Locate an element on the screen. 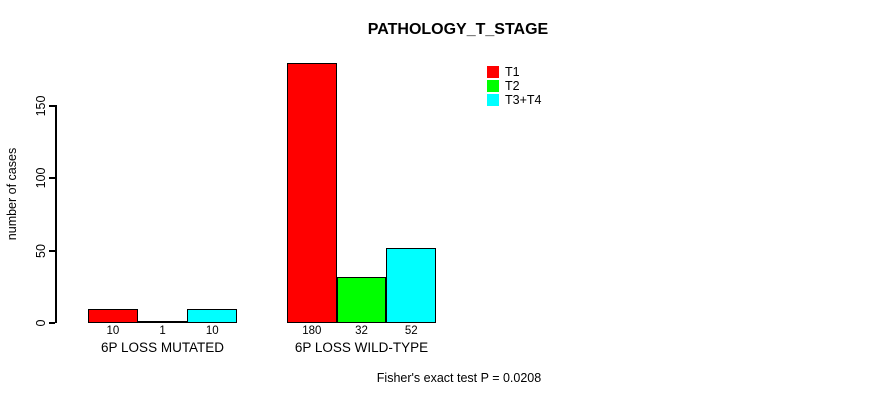  x-axis-group-label: 6P LOSS WILD-TYPE is located at coordinates (361, 347).